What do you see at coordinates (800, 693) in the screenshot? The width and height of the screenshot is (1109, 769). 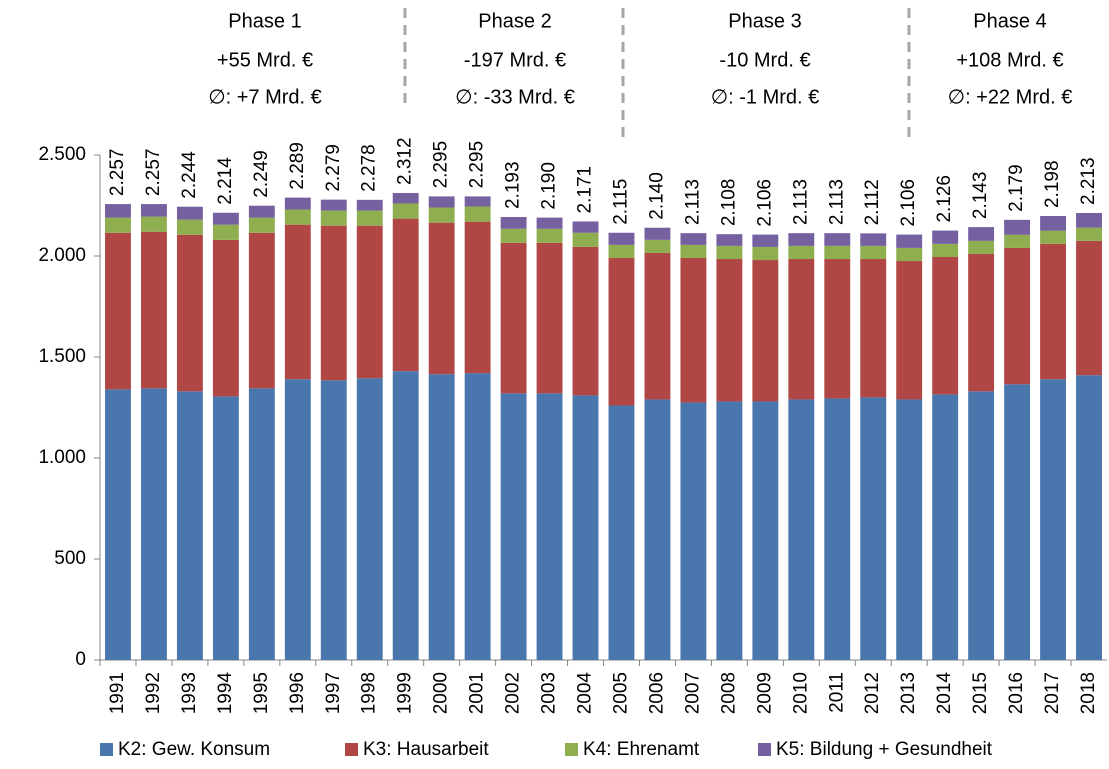 I see `x-tick-label: 2010` at bounding box center [800, 693].